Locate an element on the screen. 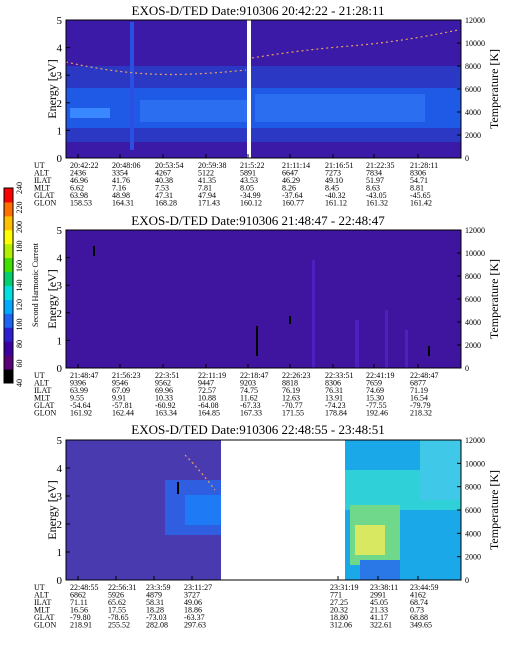 The width and height of the screenshot is (505, 649). orbit-cell: -57.81 is located at coordinates (122, 405).